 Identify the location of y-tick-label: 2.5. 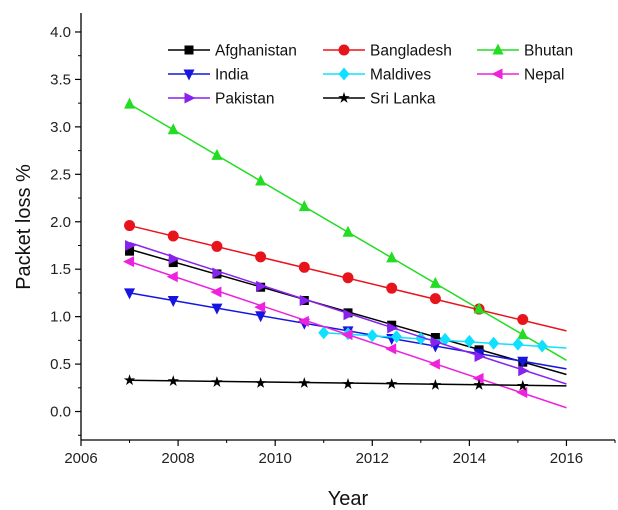
(60, 174).